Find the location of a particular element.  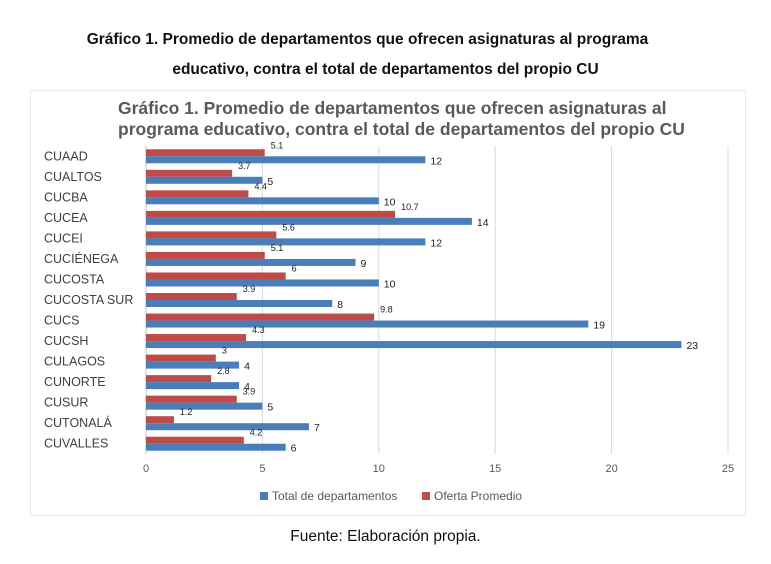

data-label-oferta: 2.8 is located at coordinates (223, 371).